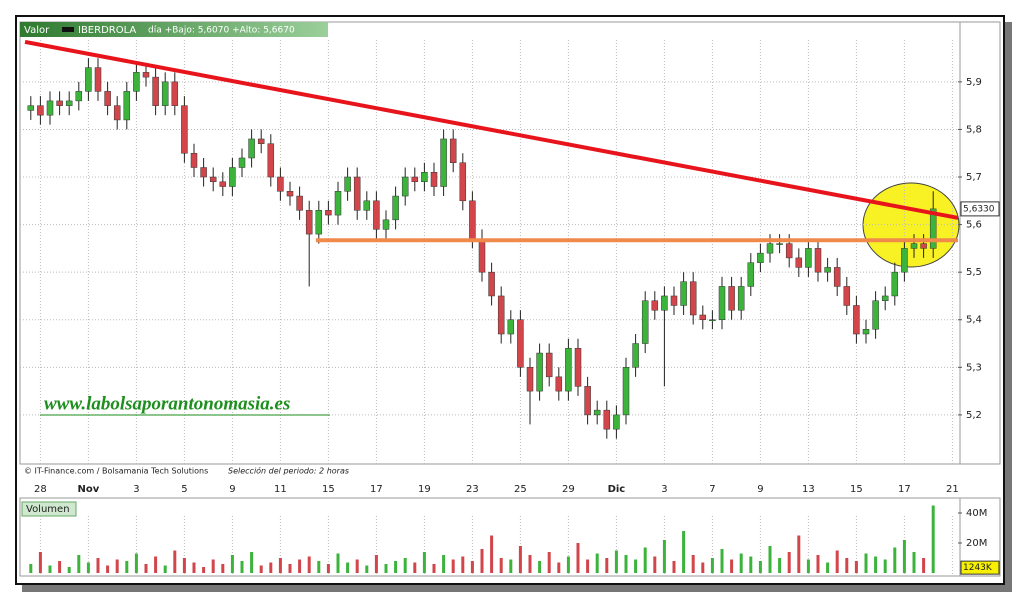 Image resolution: width=1020 pixels, height=604 pixels. Describe the element at coordinates (978, 568) in the screenshot. I see `last-volume-label: 1243K` at that location.